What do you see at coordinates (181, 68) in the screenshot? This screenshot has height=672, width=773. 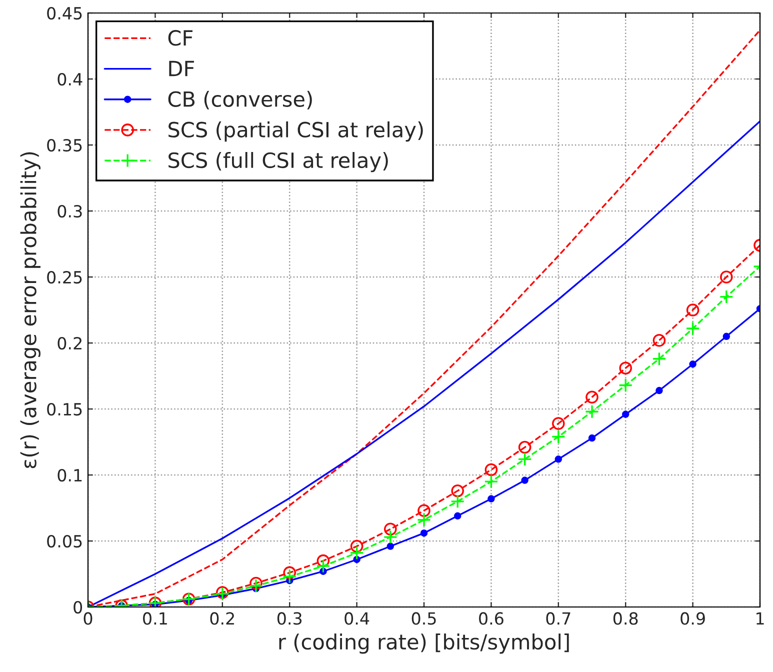 I see `legend-label: DF` at bounding box center [181, 68].